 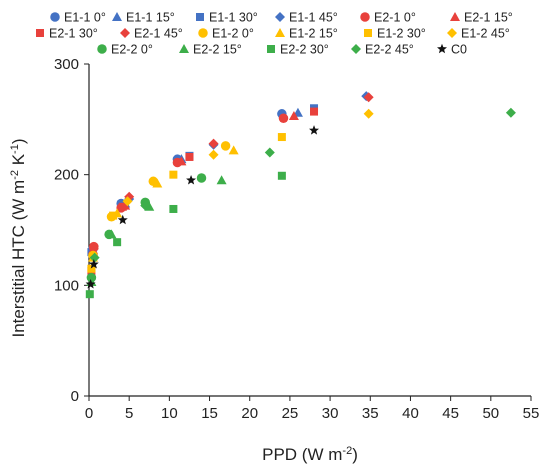 What do you see at coordinates (290, 413) in the screenshot?
I see `x-tick-label: 25` at bounding box center [290, 413].